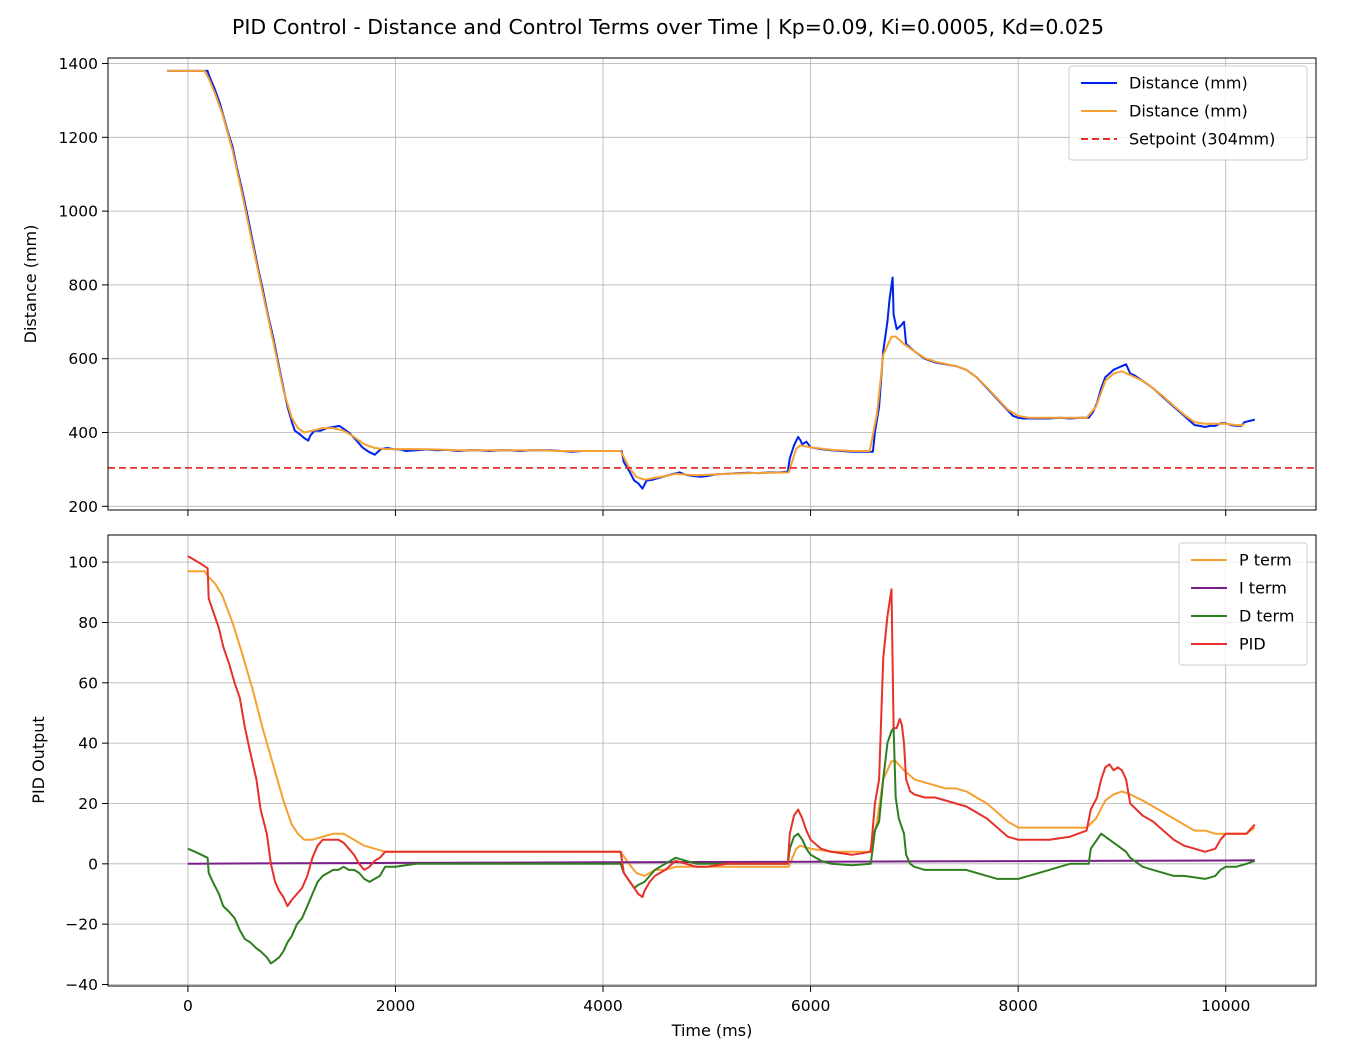 The width and height of the screenshot is (1348, 1052). Describe the element at coordinates (712, 1030) in the screenshot. I see `x-axis-label: Time (ms)` at that location.